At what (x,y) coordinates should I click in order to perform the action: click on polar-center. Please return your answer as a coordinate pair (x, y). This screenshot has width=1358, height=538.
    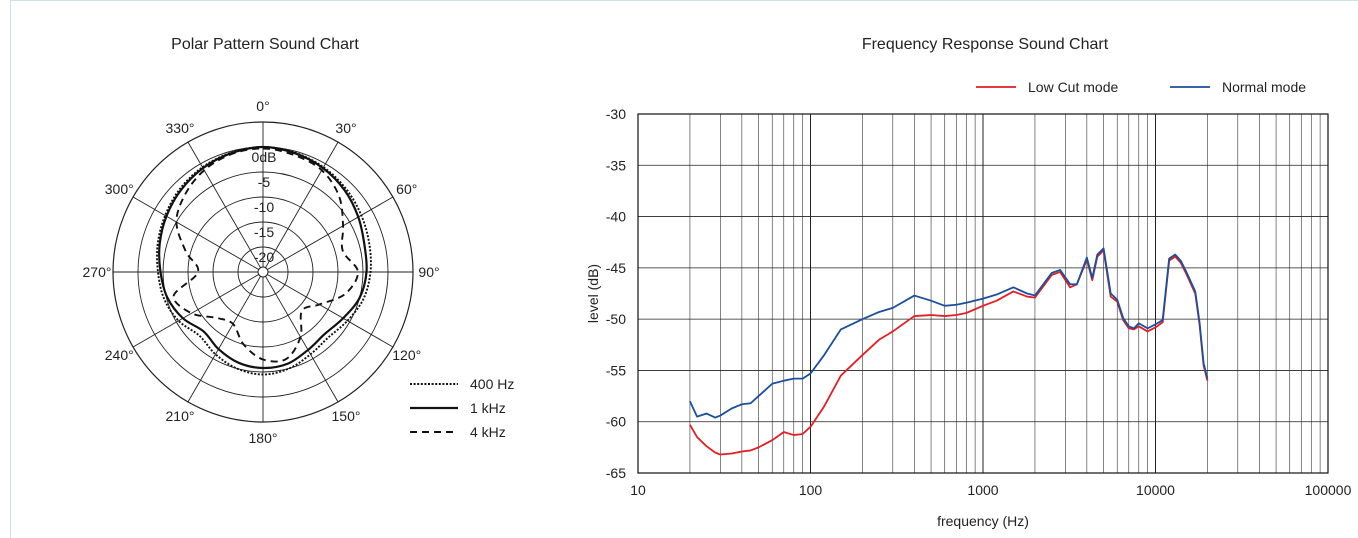
    Looking at the image, I should click on (263, 272).